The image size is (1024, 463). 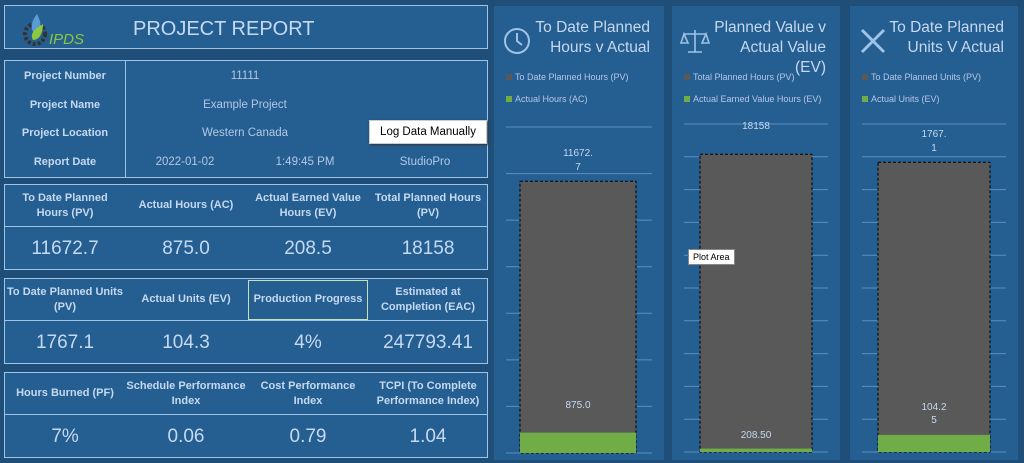 What do you see at coordinates (921, 77) in the screenshot?
I see `legend-item-planned: To Date Planned Units (PV)` at bounding box center [921, 77].